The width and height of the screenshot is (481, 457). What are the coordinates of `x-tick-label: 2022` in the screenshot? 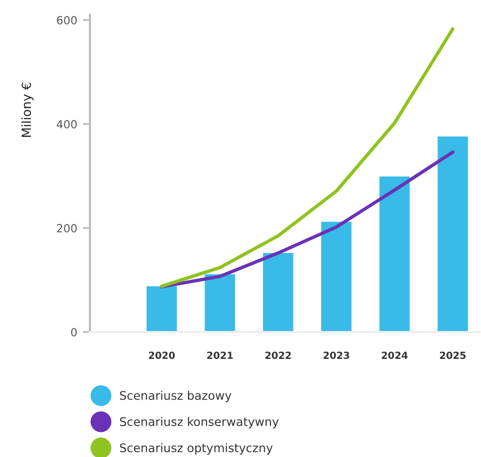 It's located at (278, 355).